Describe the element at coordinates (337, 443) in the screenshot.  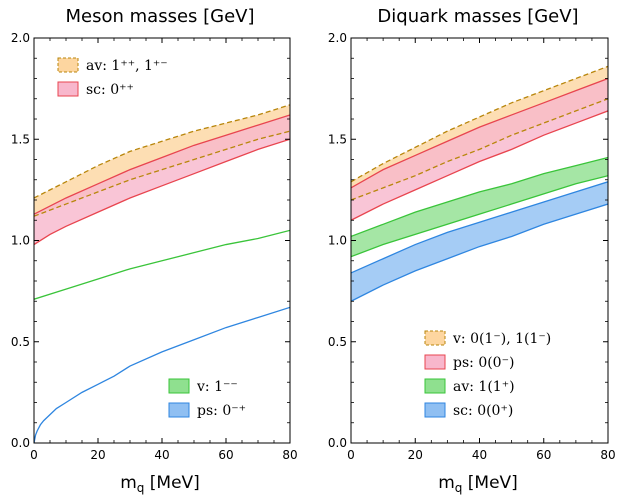
I see `diquark-y-tick-label: 0.0` at that location.